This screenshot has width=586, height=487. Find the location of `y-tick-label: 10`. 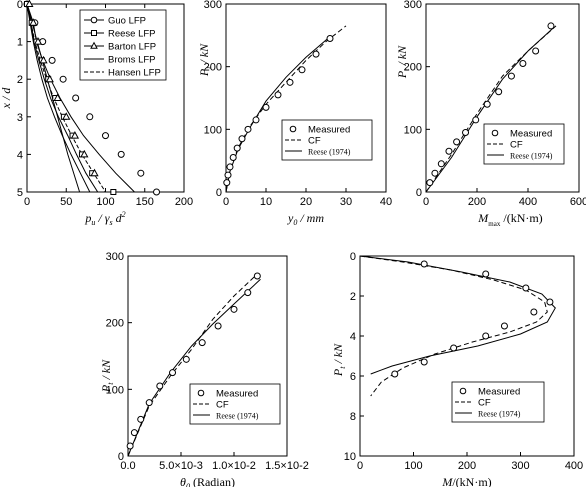

y-tick-label: 10 is located at coordinates (350, 457).